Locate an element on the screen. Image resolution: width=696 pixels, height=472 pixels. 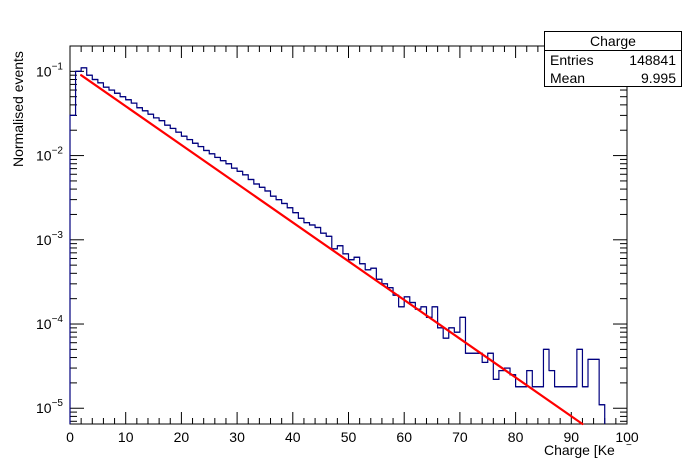
x-tick-label: 10 is located at coordinates (126, 437).